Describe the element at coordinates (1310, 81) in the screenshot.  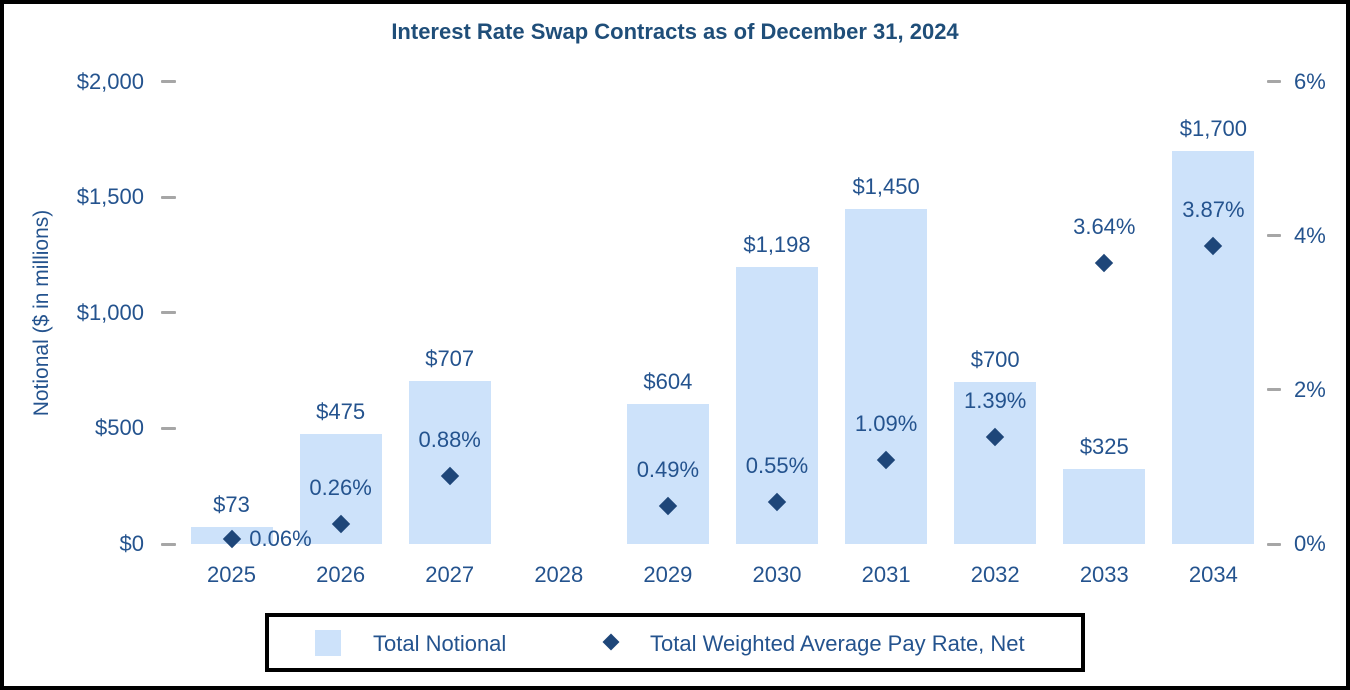
I see `right-axis-tick-label: 6%` at that location.